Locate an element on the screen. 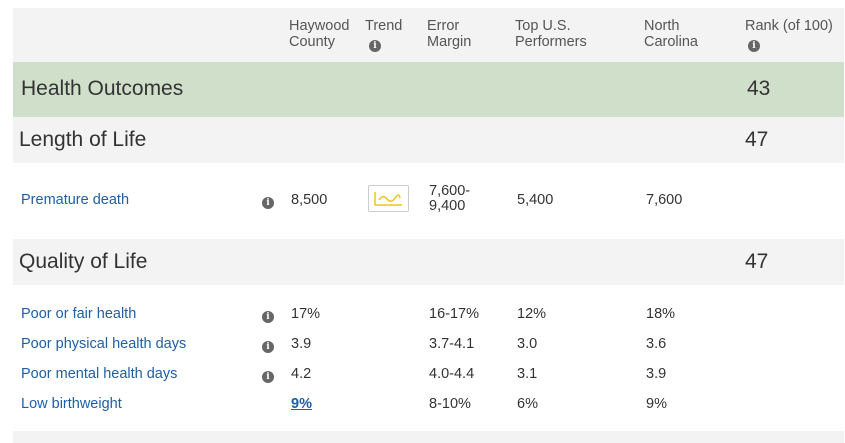 The image size is (845, 443). top-performers-value: 3.1 is located at coordinates (527, 374).